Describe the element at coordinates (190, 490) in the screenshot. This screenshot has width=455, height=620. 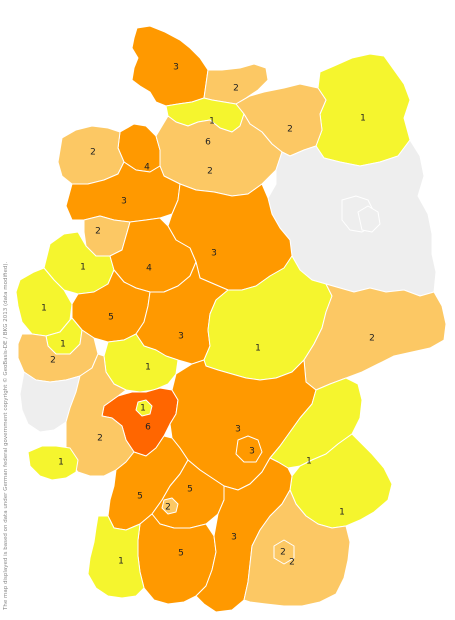
I see `label-stuttgart: 5` at that location.